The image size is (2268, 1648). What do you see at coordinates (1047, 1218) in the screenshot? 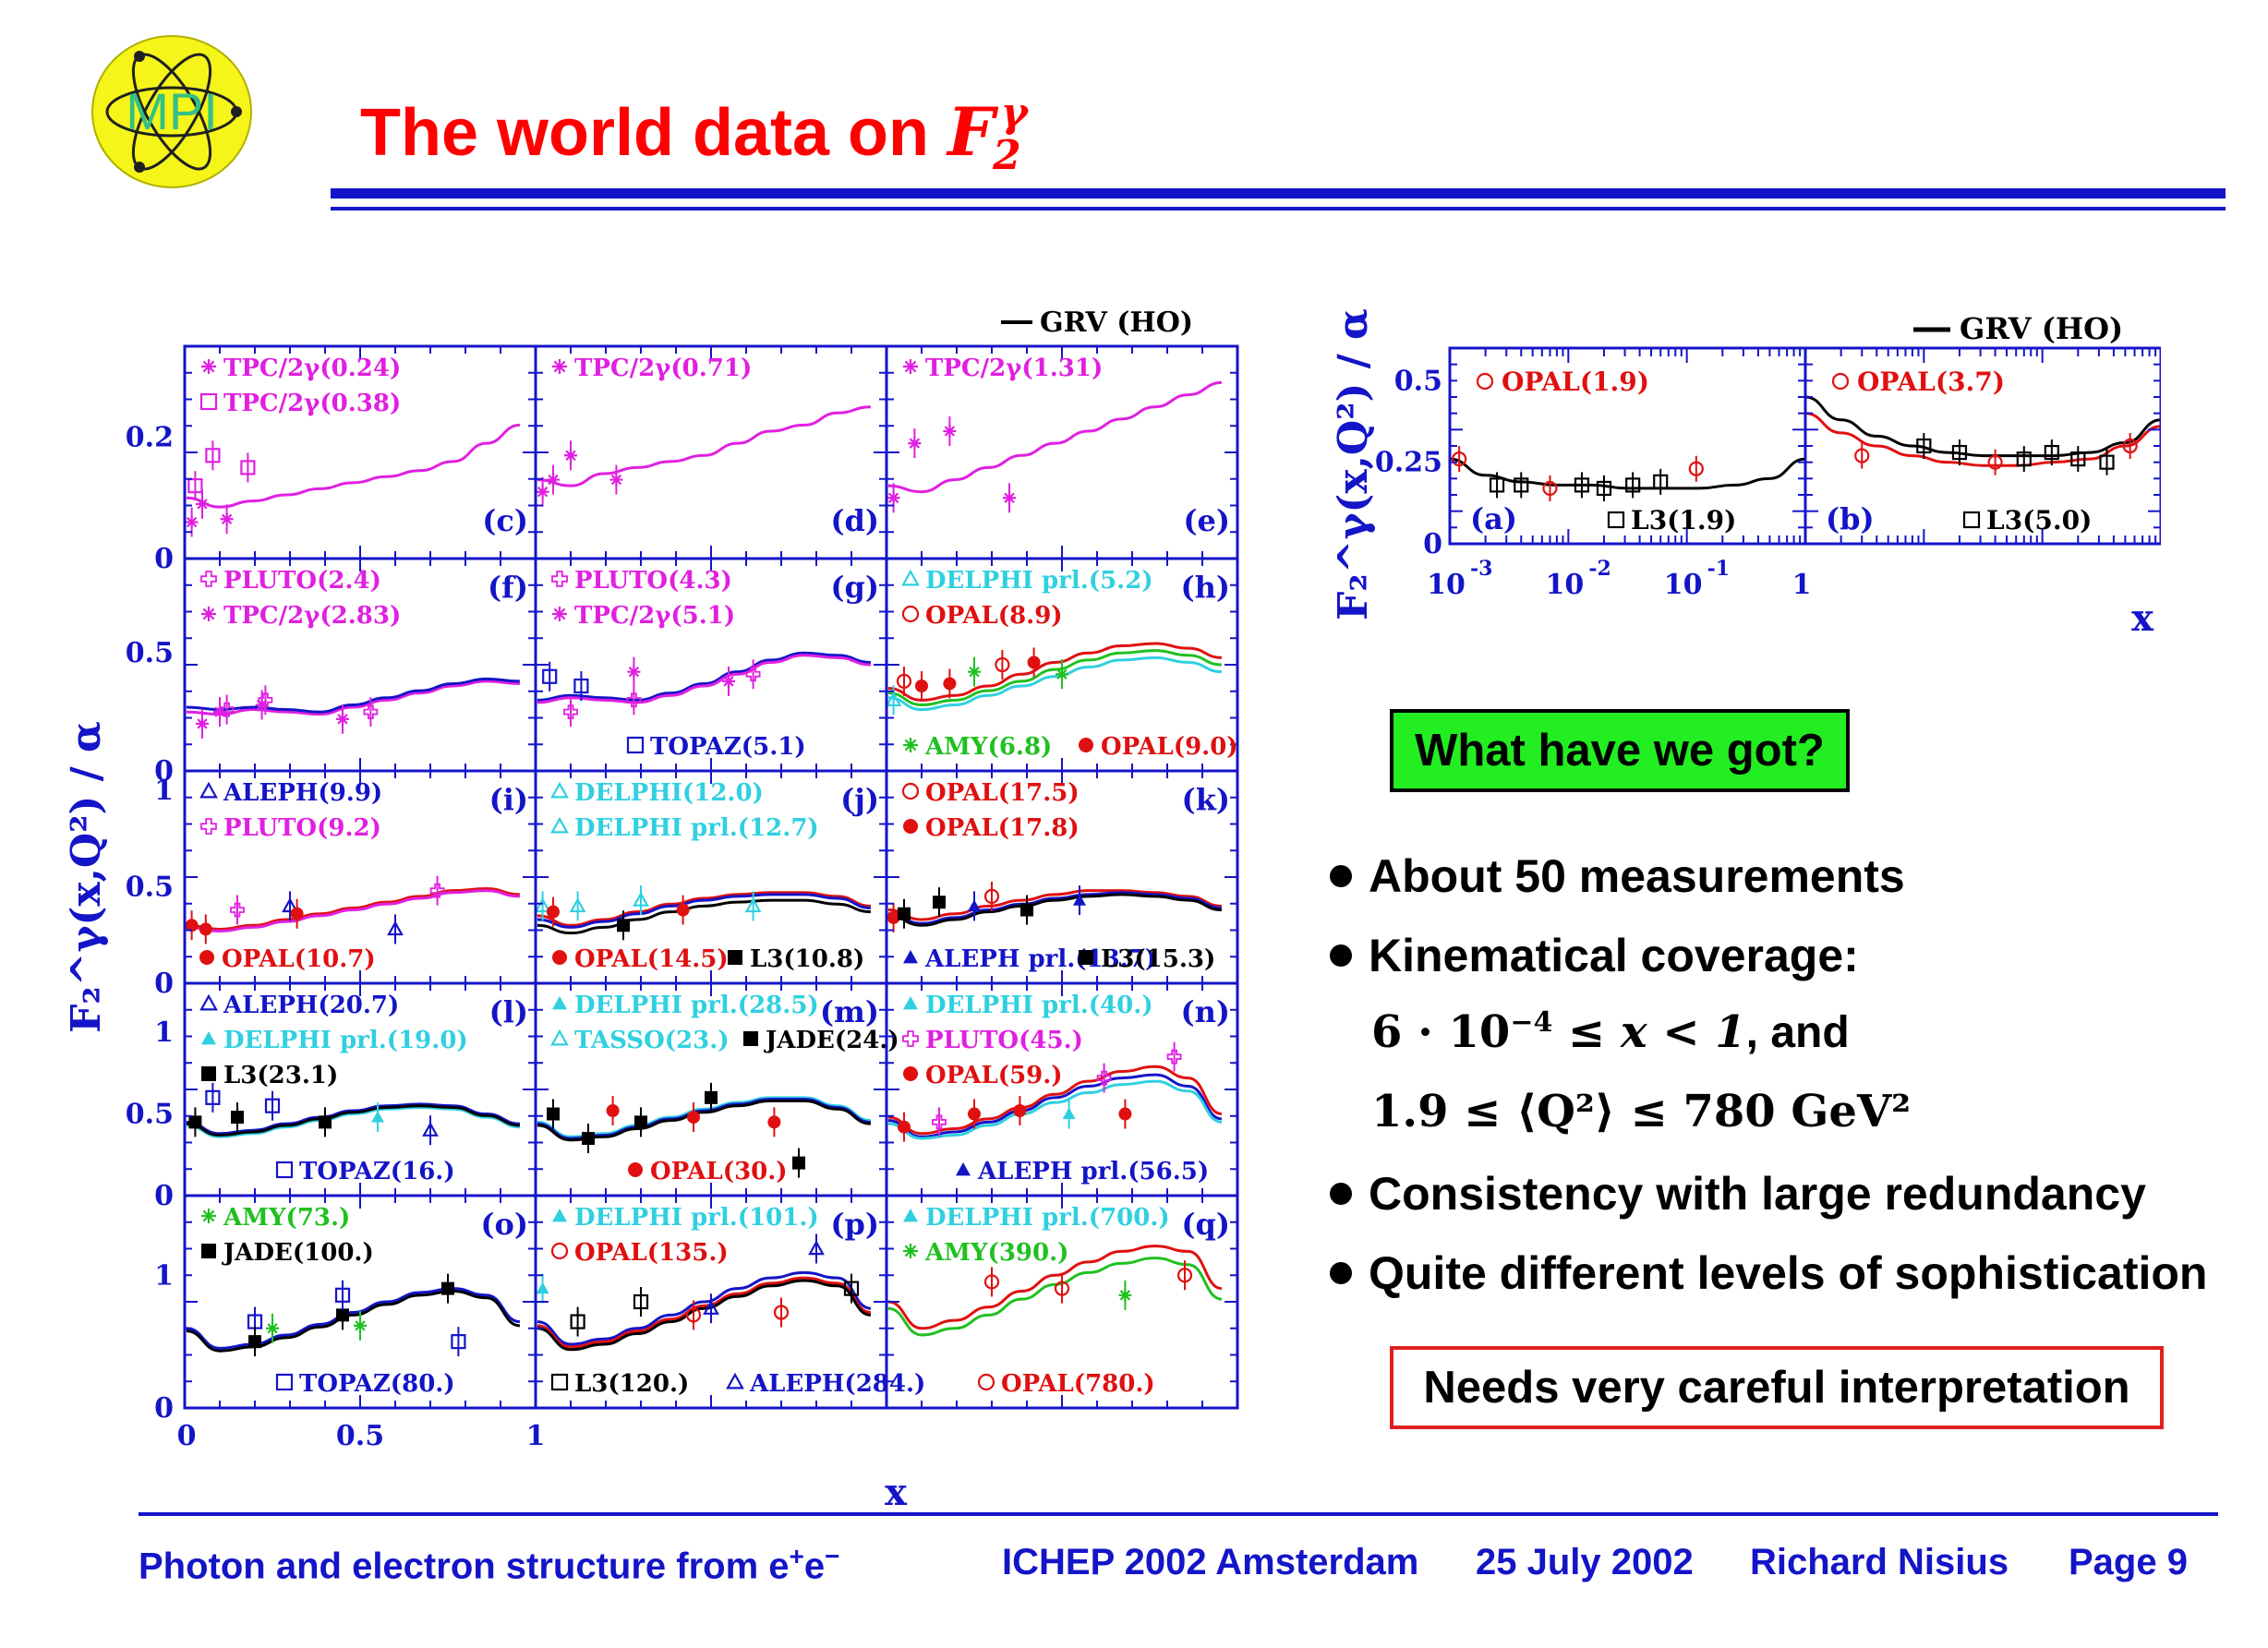
I see `legend-label: DELPHI prl.(700.)` at bounding box center [1047, 1218].